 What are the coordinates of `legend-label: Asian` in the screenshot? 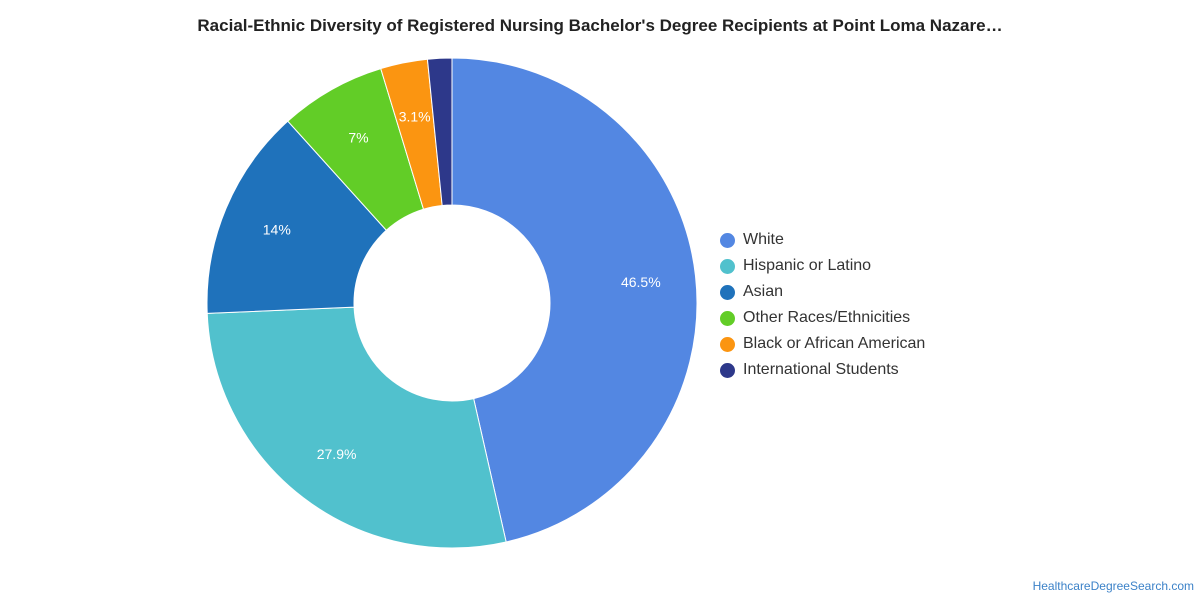 It's located at (763, 291).